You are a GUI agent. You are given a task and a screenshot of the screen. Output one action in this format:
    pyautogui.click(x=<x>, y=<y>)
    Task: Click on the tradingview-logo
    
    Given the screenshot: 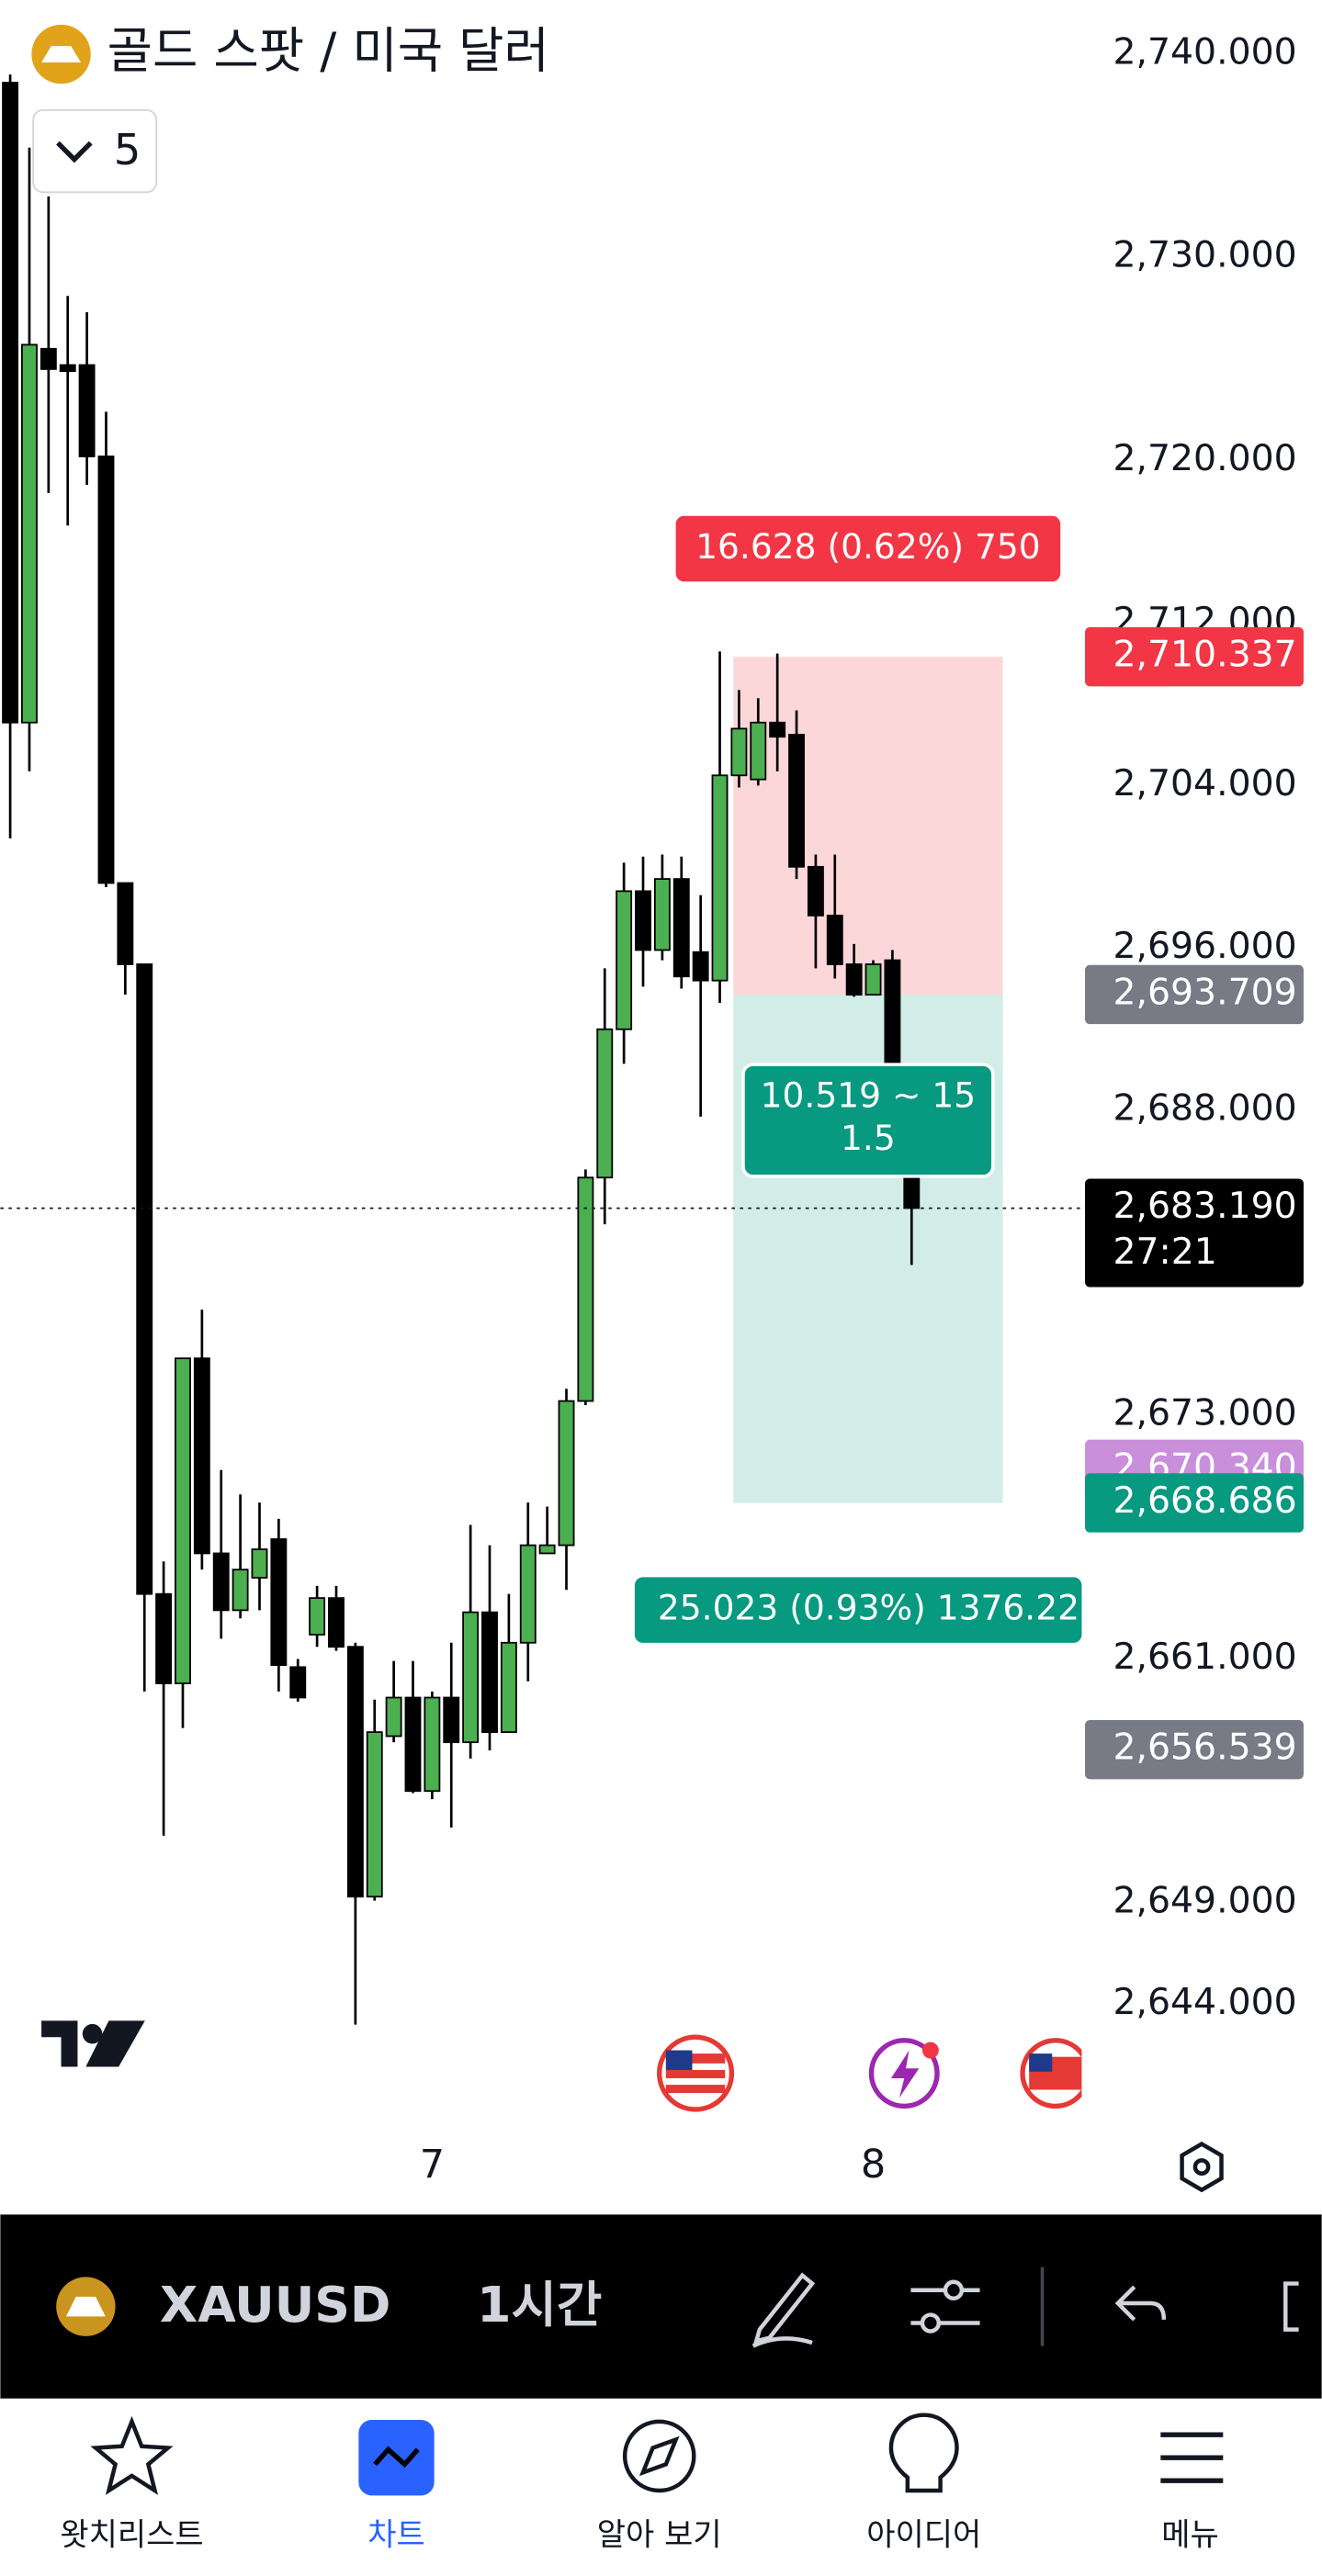 What is the action you would take?
    pyautogui.click(x=93, y=2044)
    